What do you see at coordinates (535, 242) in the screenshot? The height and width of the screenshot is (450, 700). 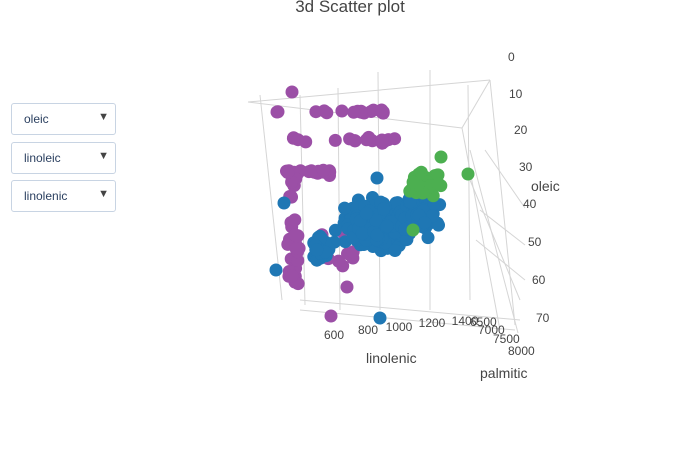 I see `tick-label: 50` at bounding box center [535, 242].